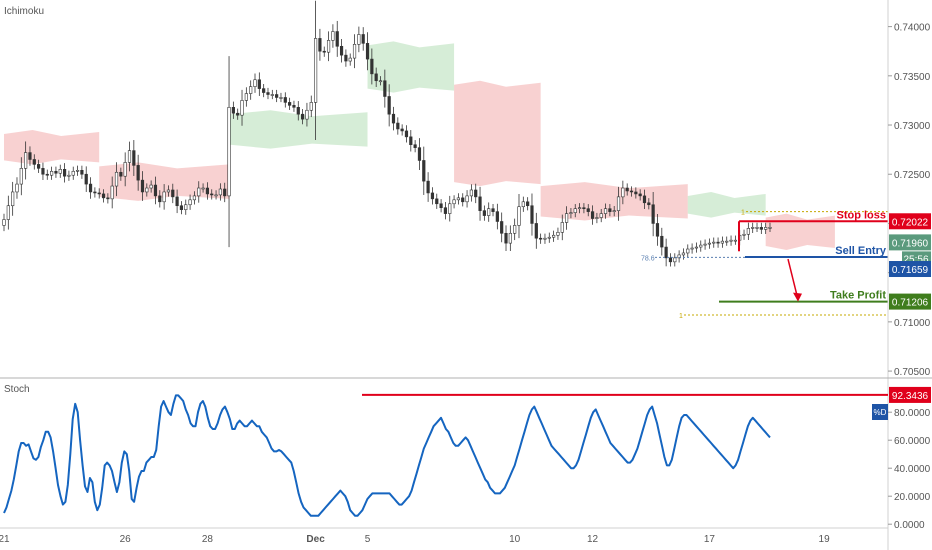 The width and height of the screenshot is (932, 550). What do you see at coordinates (861, 251) in the screenshot?
I see `sell-entry-label: Sell Entry` at bounding box center [861, 251].